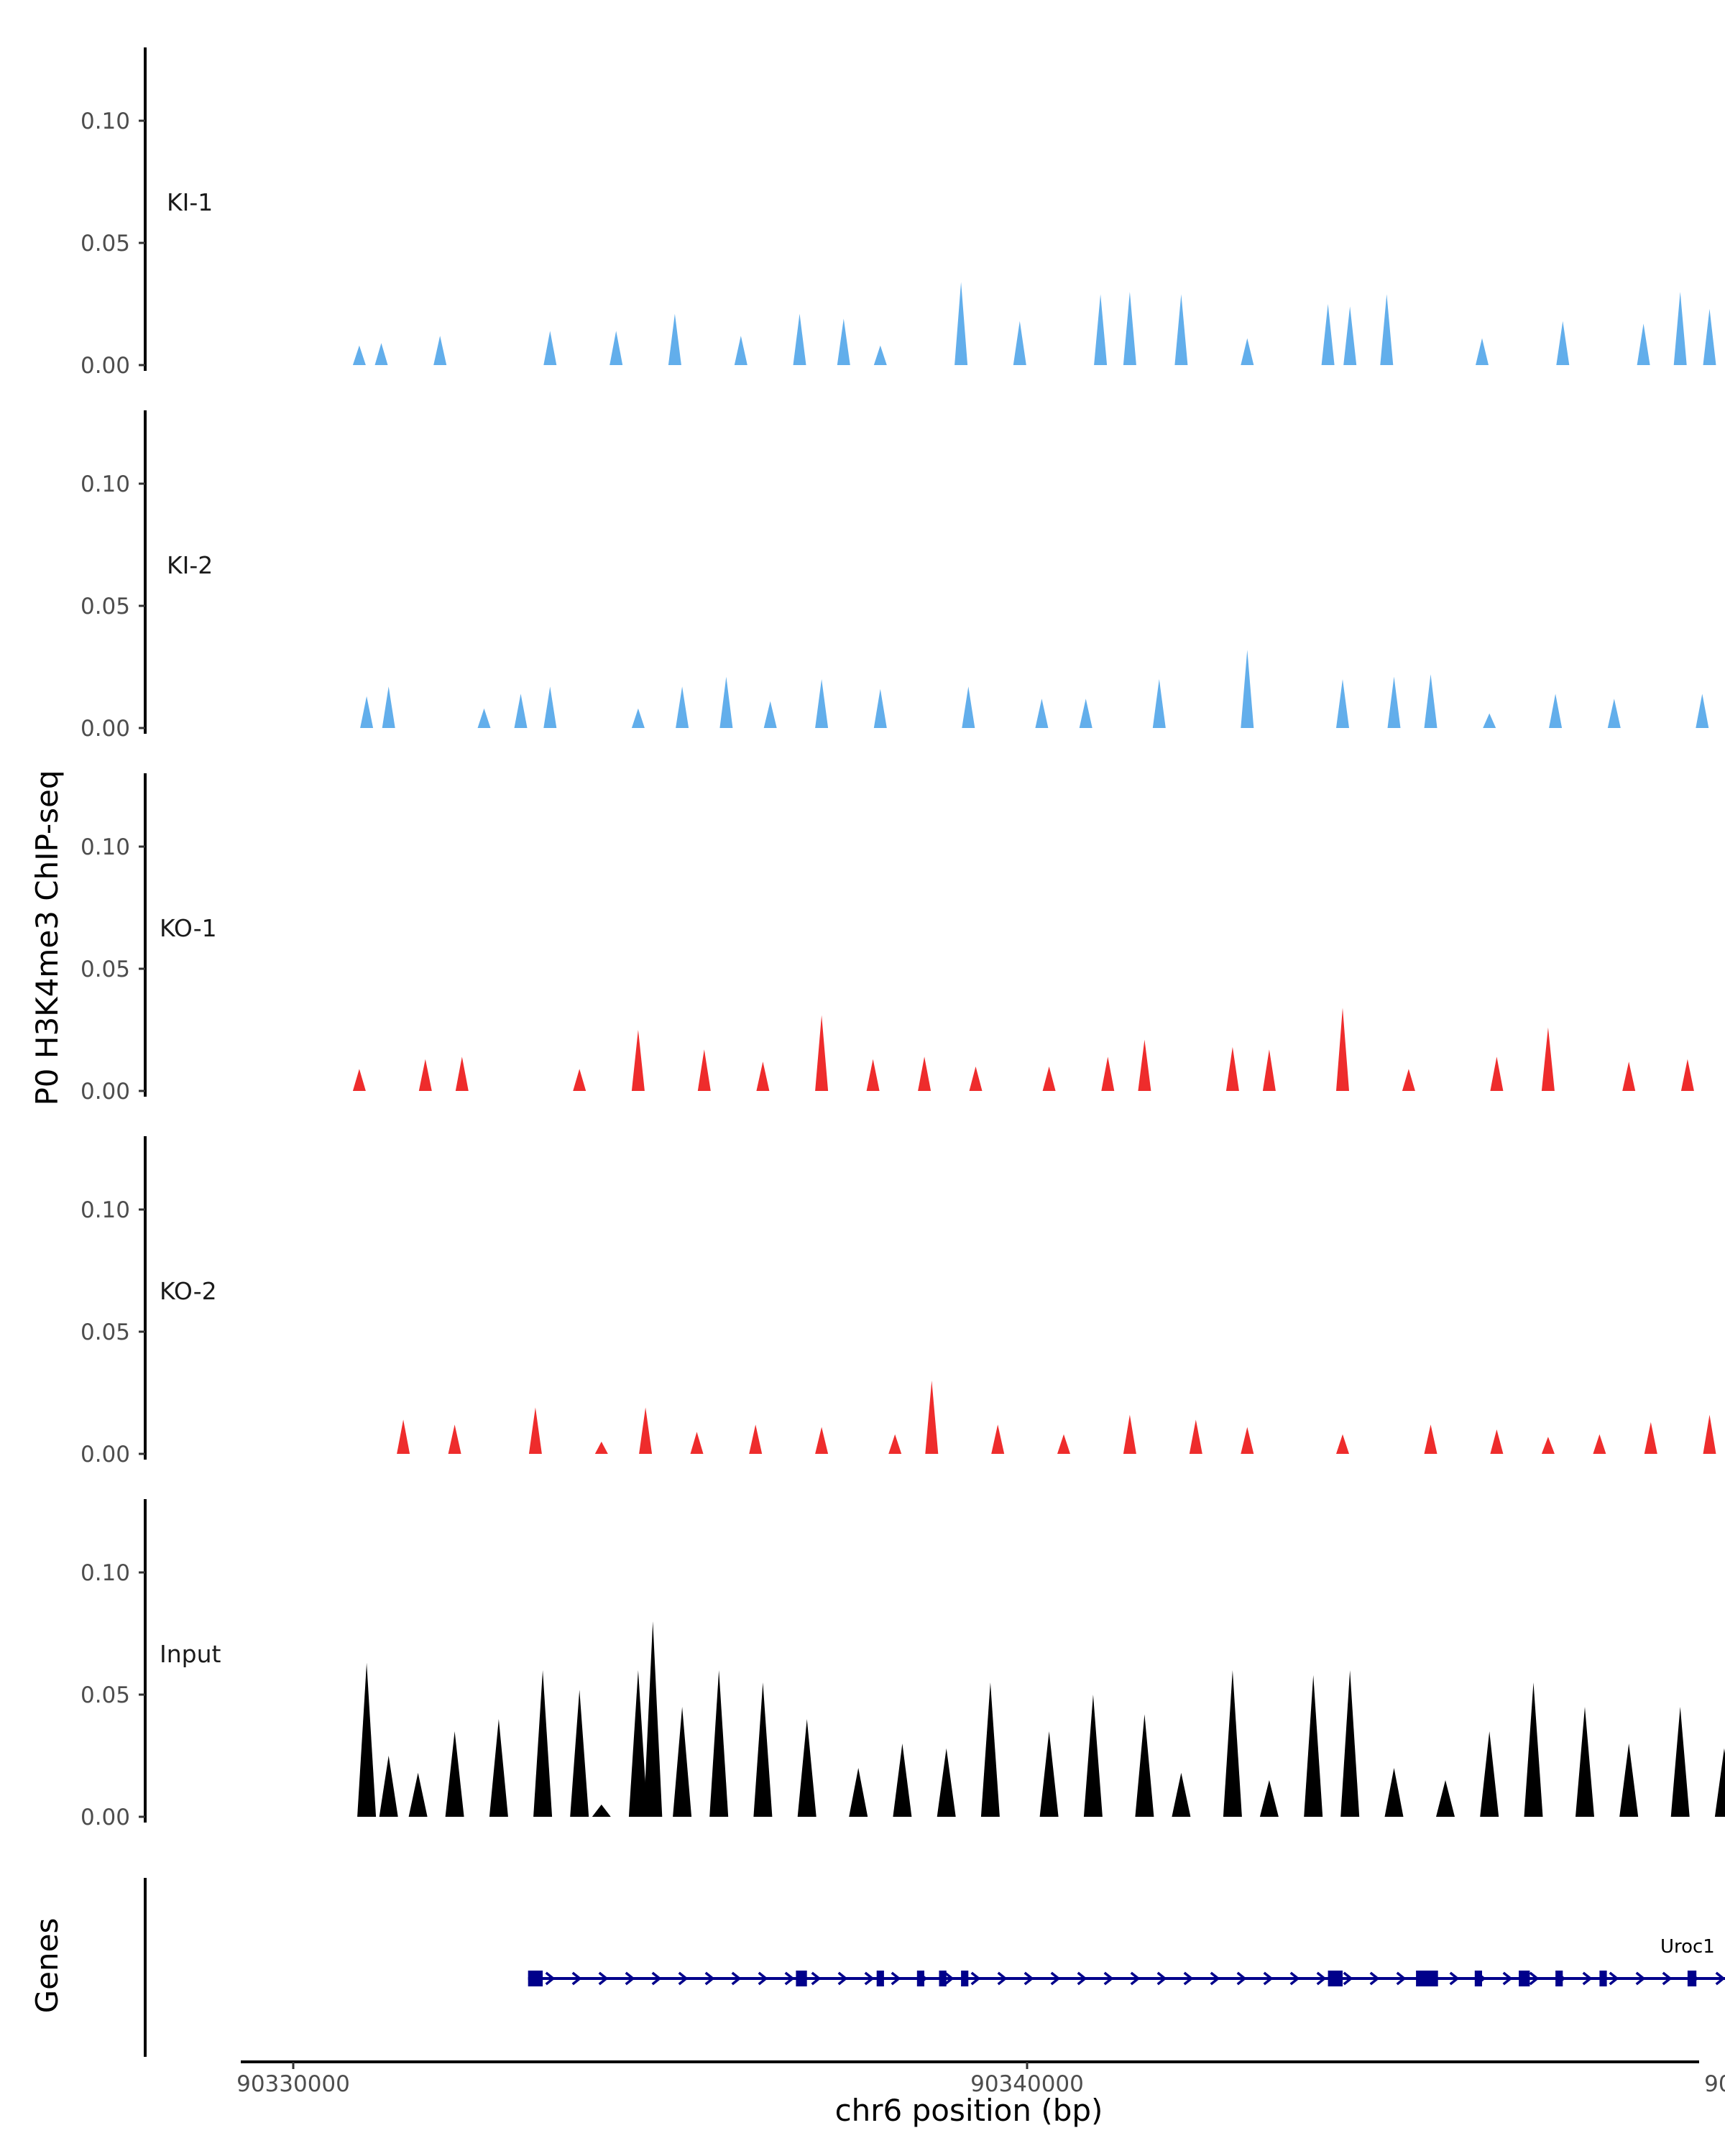 This screenshot has height=2156, width=1725. Describe the element at coordinates (898, 1302) in the screenshot. I see `track-ko-2: 0.00 0.05 0.10 KO-2` at that location.